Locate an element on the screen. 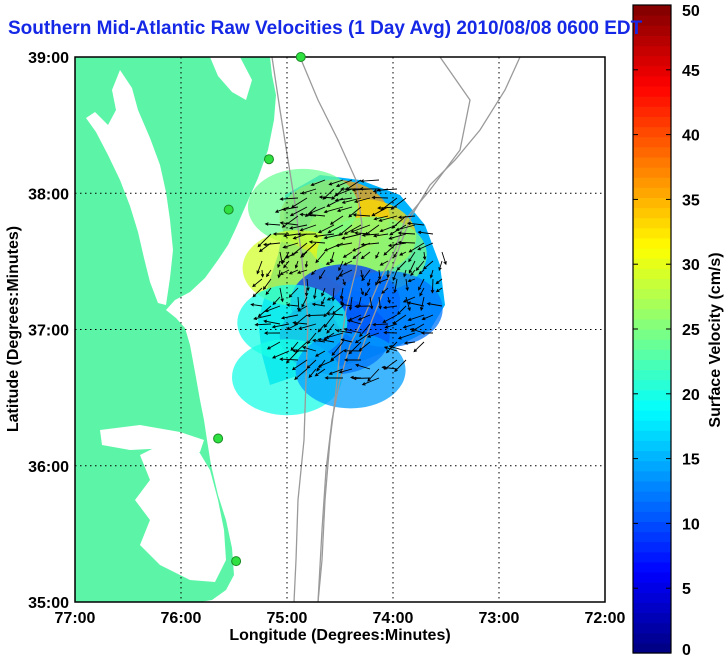 This screenshot has width=724, height=659. delaware-bay is located at coordinates (231, 78).